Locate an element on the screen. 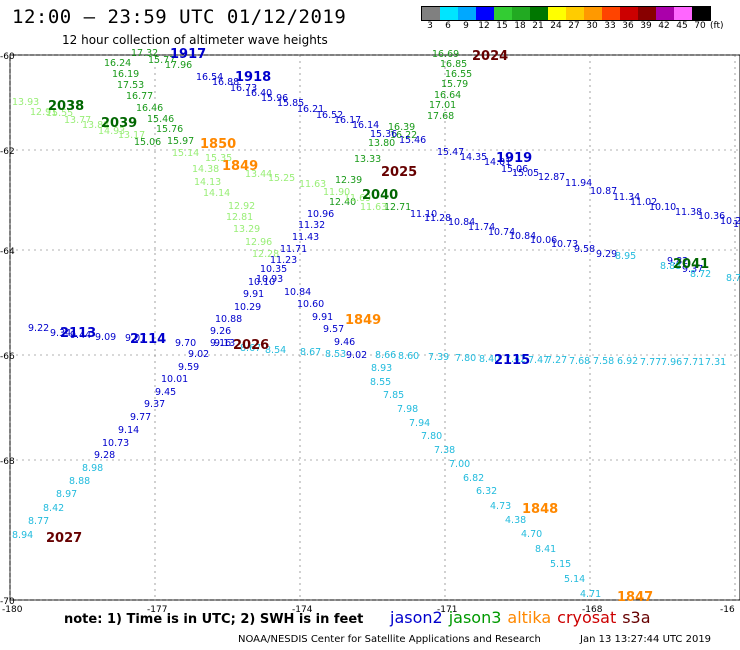  wave-height-value: 7.96 is located at coordinates (671, 362).